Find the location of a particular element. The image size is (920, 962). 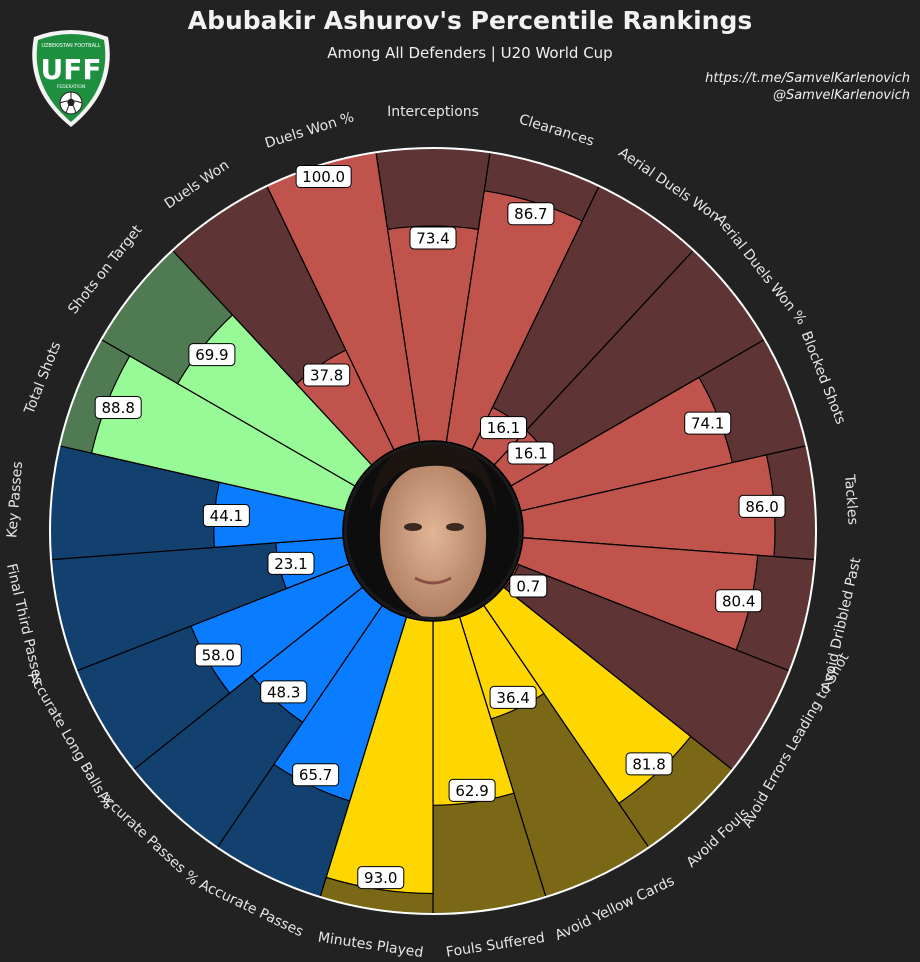

value-box-tackles is located at coordinates (762, 506).